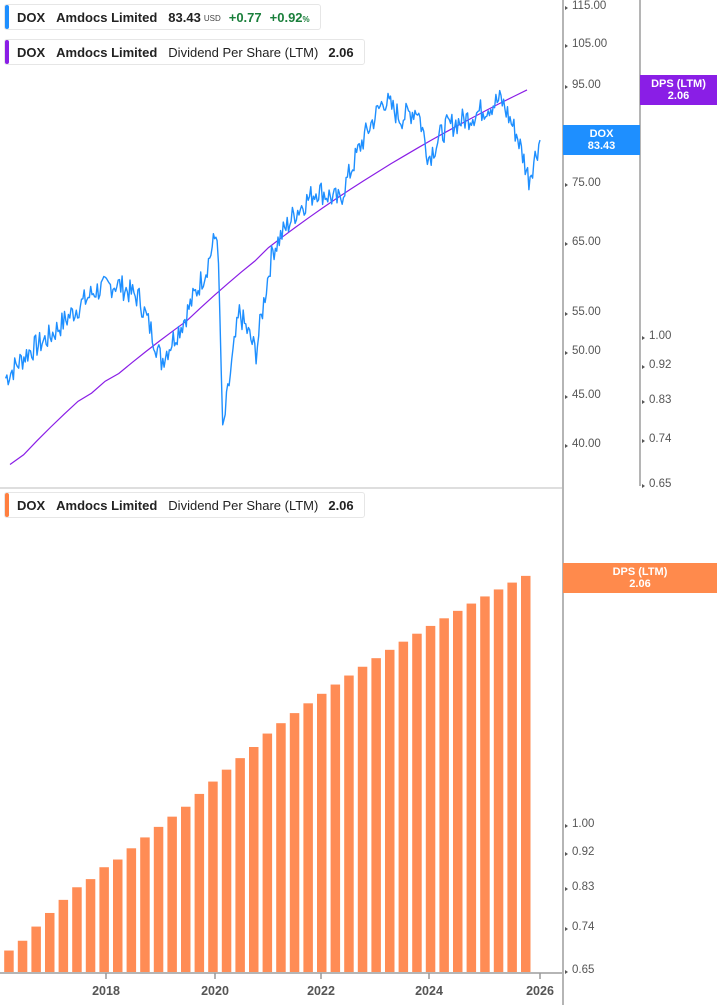  I want to click on price-axis-tick: 115.00, so click(585, 6).